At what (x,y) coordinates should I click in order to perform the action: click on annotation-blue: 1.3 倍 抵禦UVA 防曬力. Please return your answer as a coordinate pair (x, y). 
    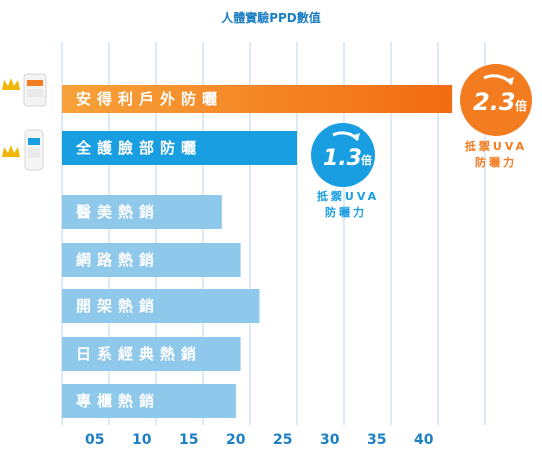
    Looking at the image, I should click on (345, 171).